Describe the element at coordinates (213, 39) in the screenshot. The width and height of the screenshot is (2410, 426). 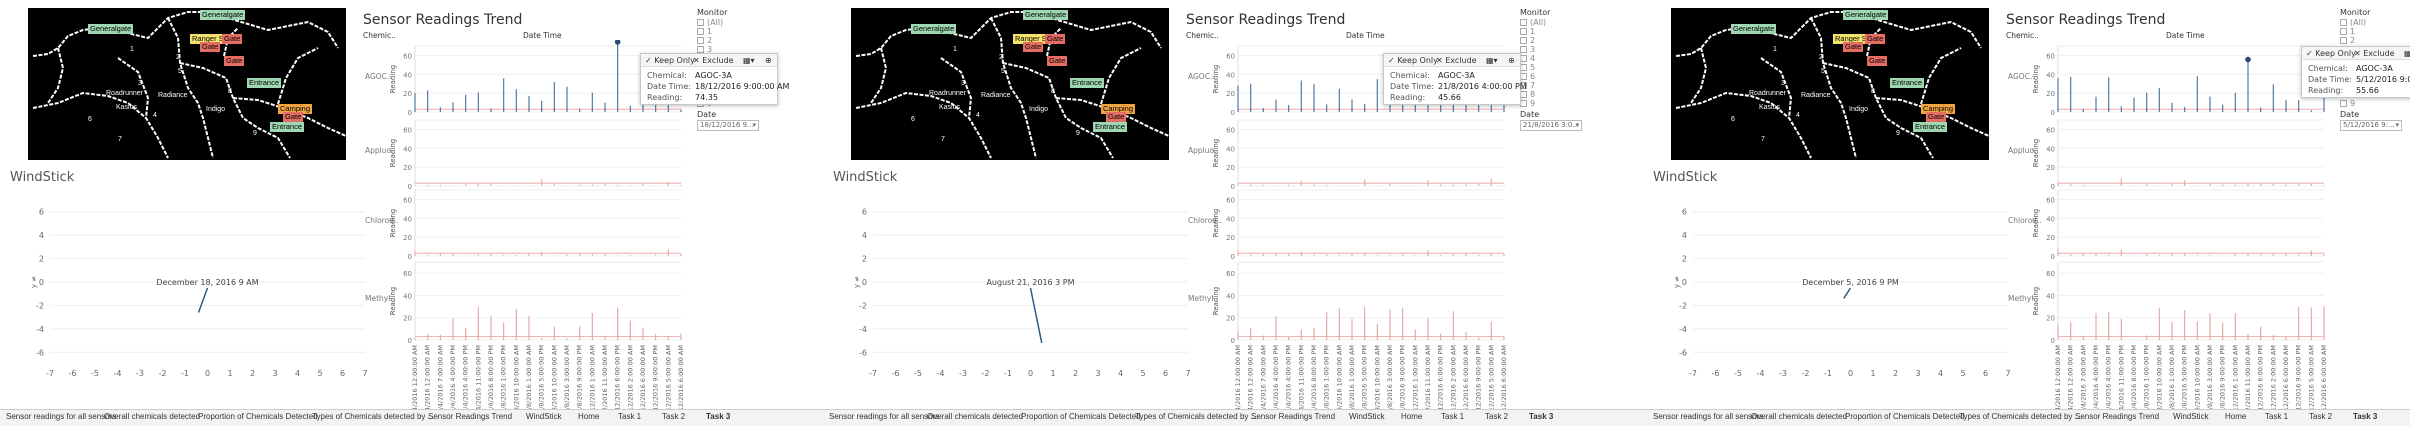
I see `map-gate-label: Ranger Stop` at that location.